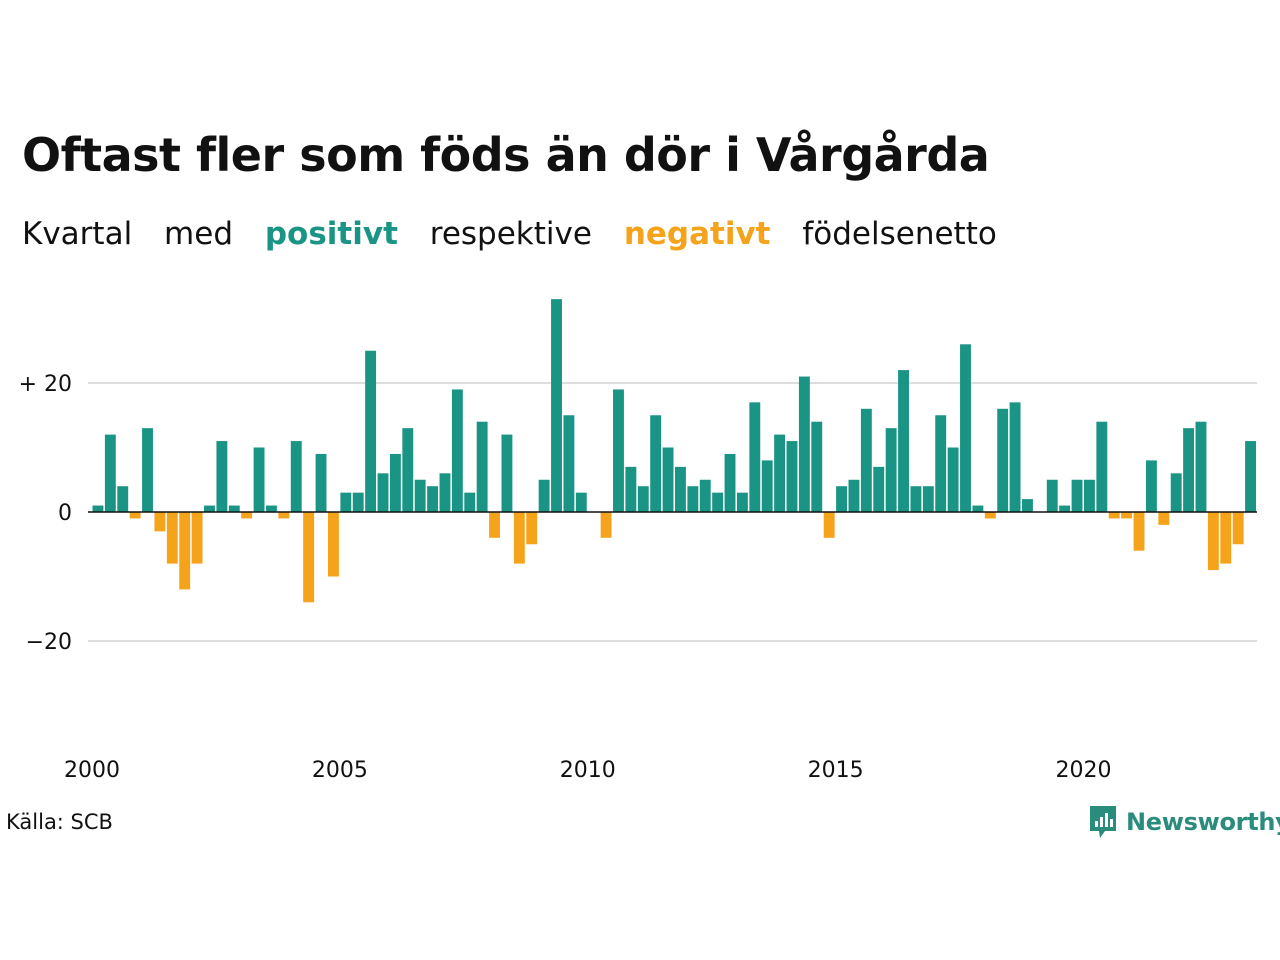 This screenshot has width=1280, height=960. I want to click on x-tick-label: 2020, so click(1083, 770).